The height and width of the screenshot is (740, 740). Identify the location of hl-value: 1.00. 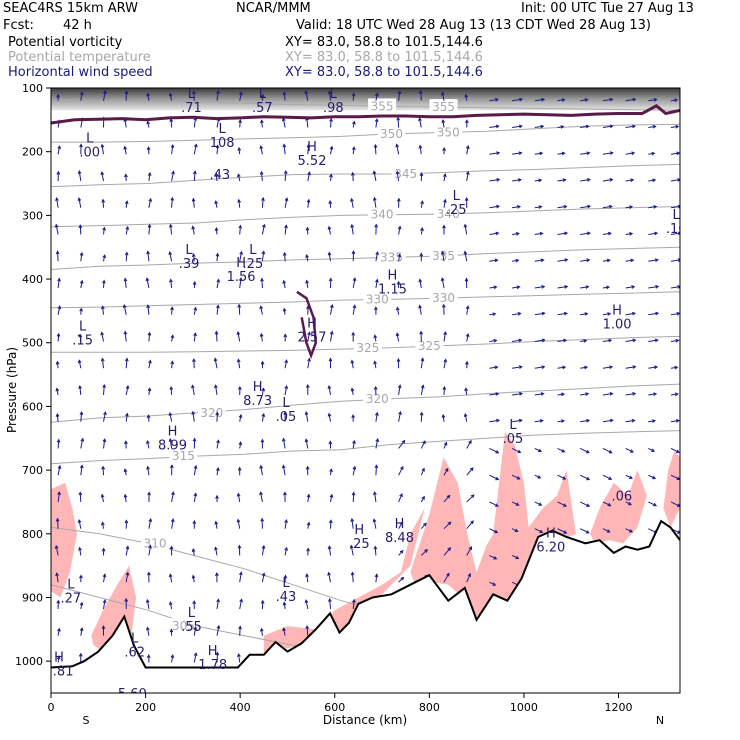
(617, 325).